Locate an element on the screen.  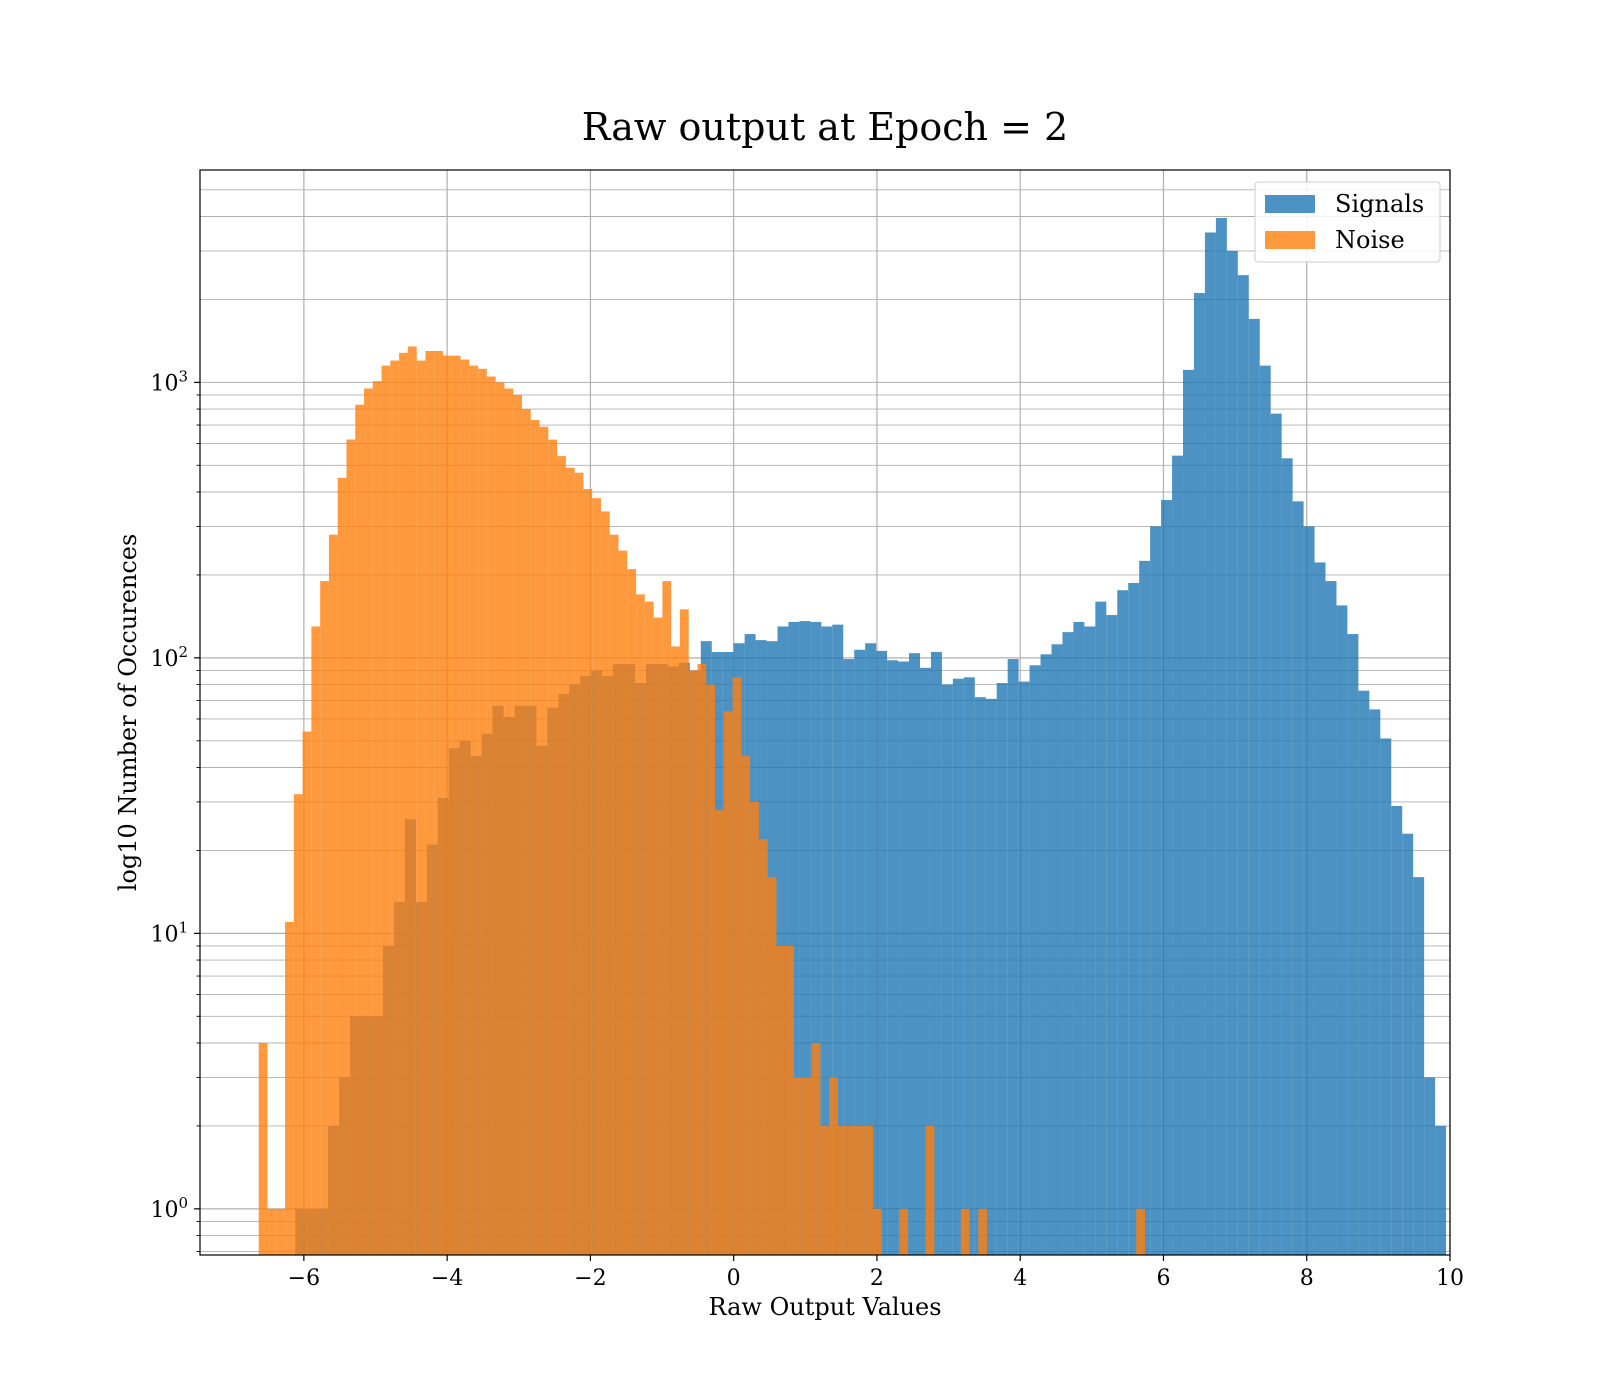
x-tick-label: −2 is located at coordinates (590, 1278).